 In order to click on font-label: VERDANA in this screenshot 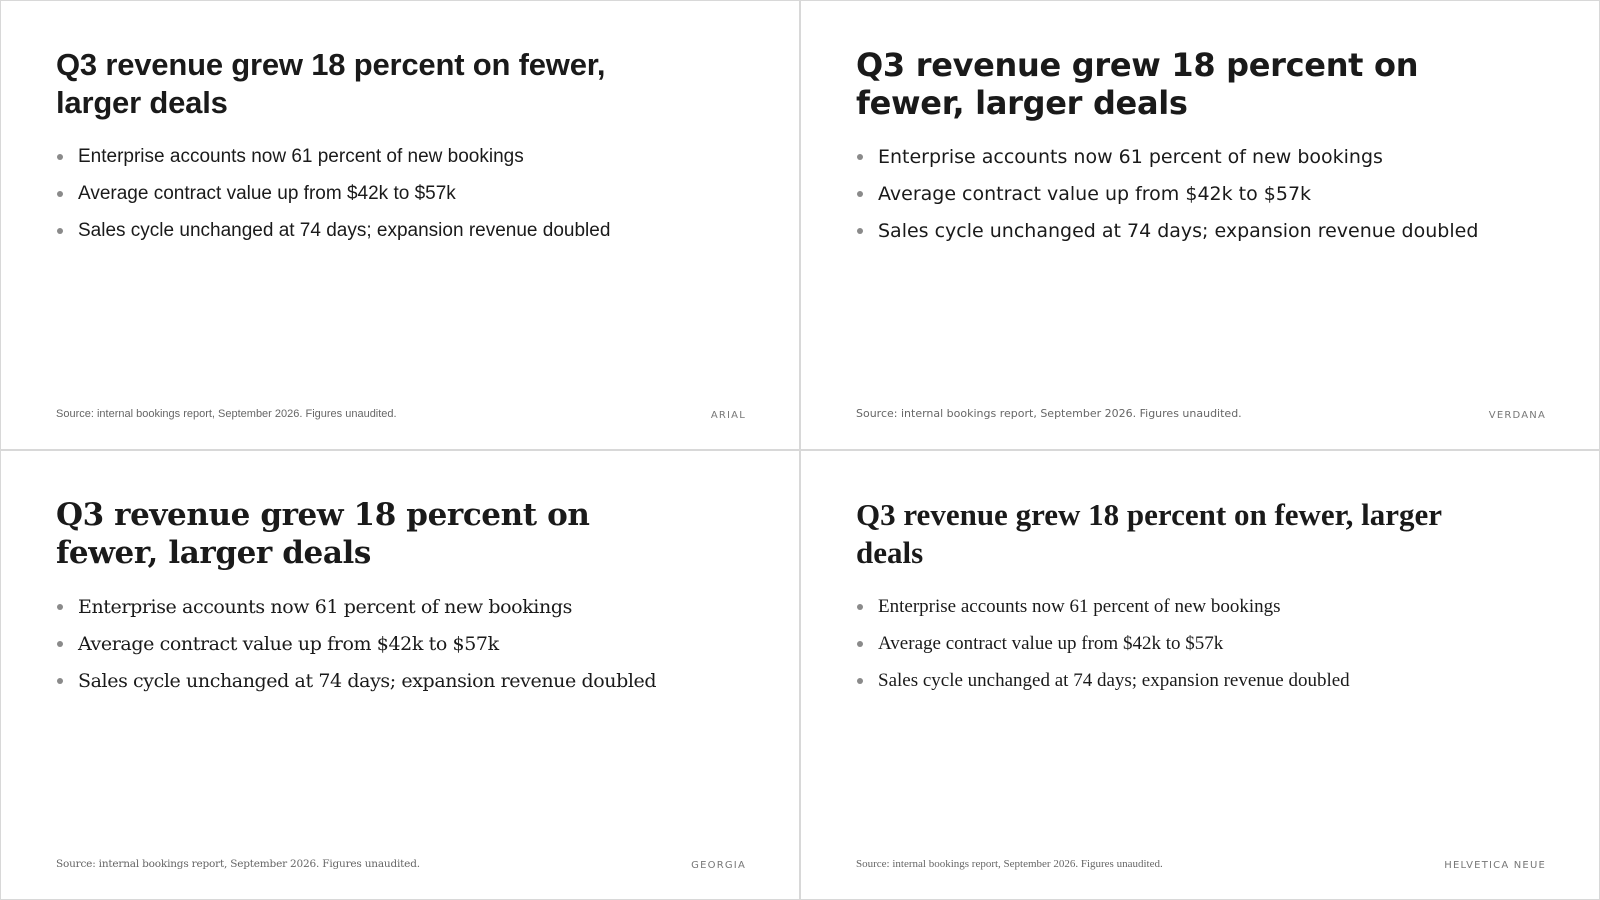, I will do `click(1517, 415)`.